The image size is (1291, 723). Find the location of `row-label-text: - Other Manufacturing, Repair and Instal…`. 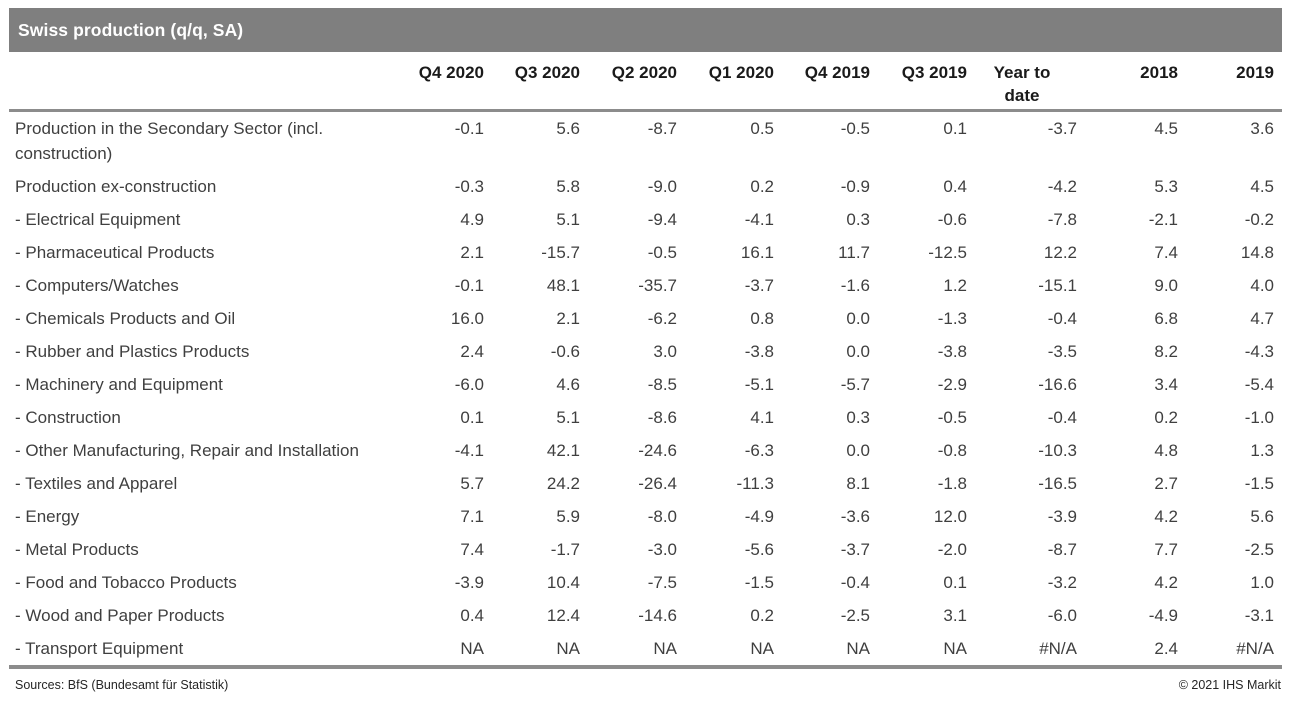

row-label-text: - Other Manufacturing, Repair and Instal… is located at coordinates (187, 450).